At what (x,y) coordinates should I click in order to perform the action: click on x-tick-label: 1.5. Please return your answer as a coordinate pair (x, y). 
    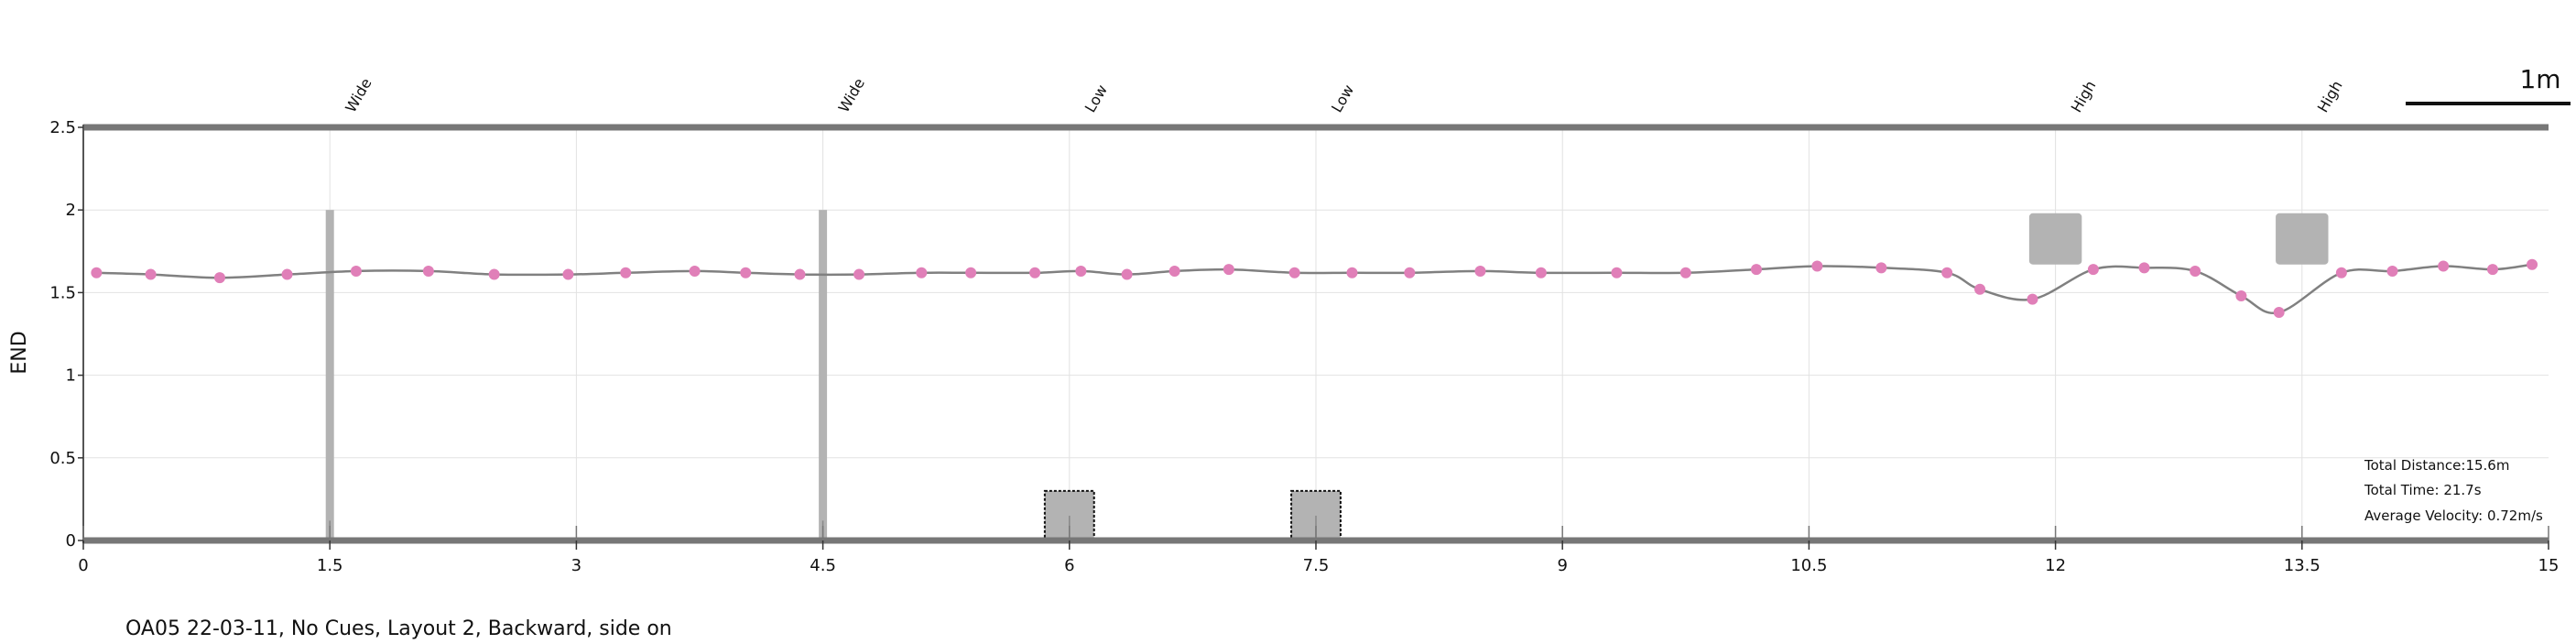
    Looking at the image, I should click on (330, 566).